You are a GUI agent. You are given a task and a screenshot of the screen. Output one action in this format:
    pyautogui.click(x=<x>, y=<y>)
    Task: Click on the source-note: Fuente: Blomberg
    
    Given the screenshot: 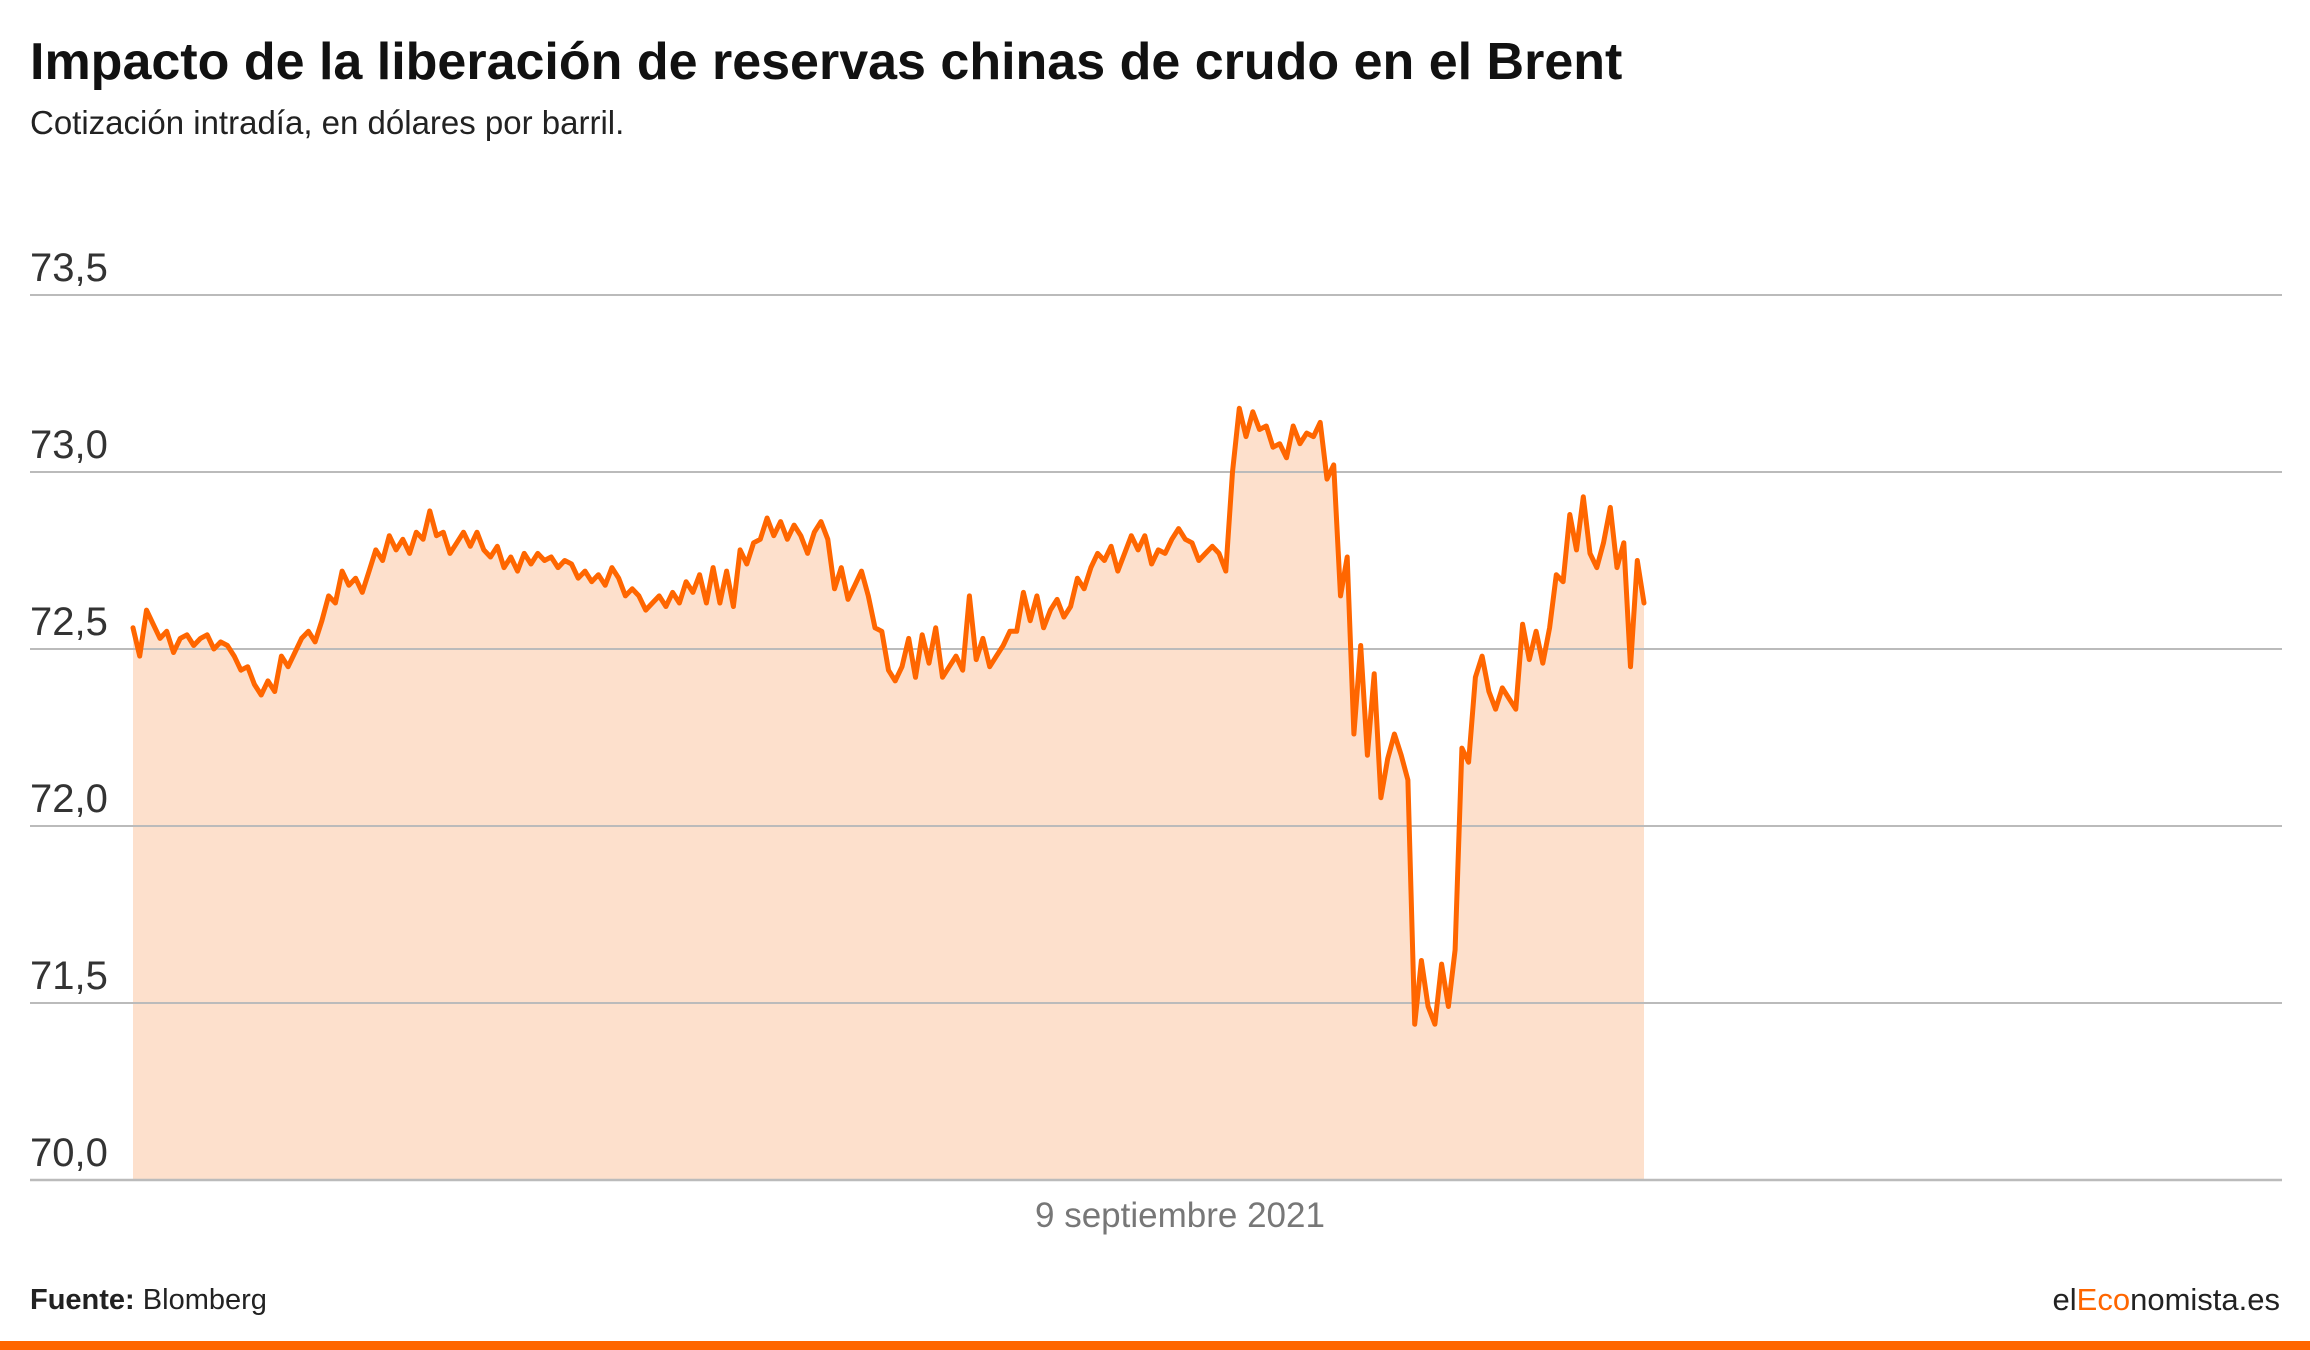 What is the action you would take?
    pyautogui.click(x=148, y=1300)
    